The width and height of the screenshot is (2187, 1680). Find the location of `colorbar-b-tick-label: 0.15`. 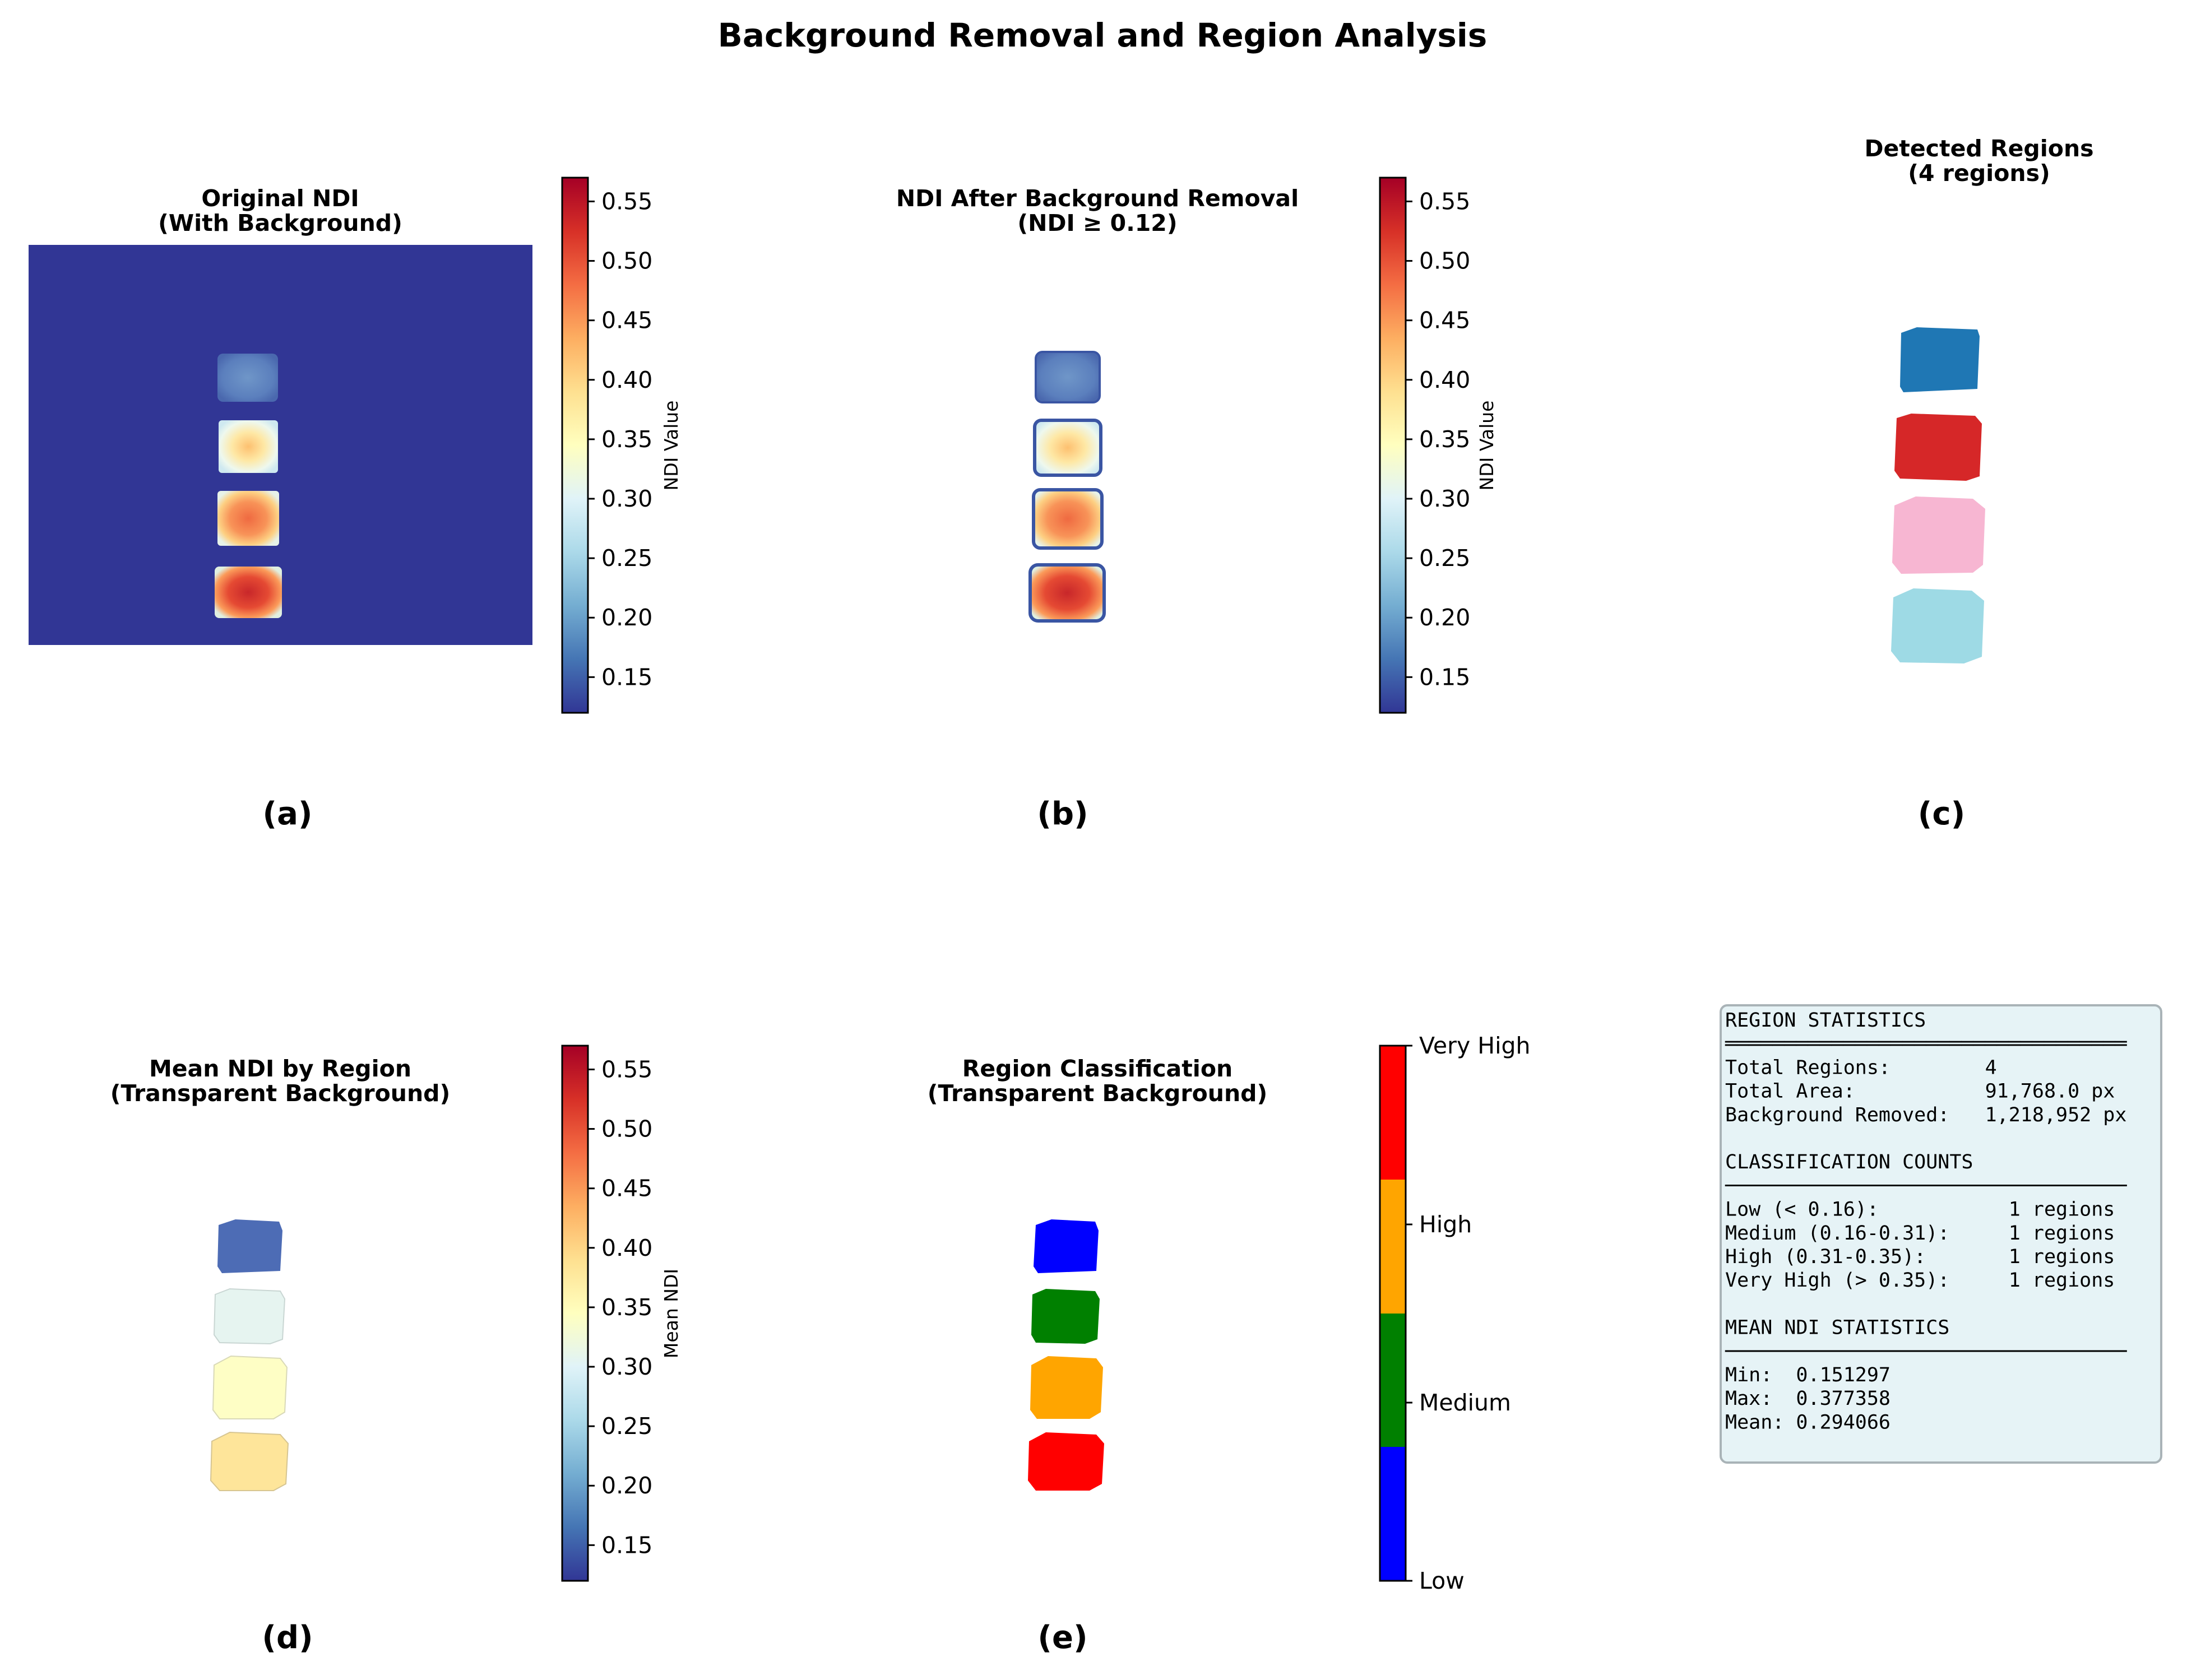

colorbar-b-tick-label: 0.15 is located at coordinates (1445, 676).